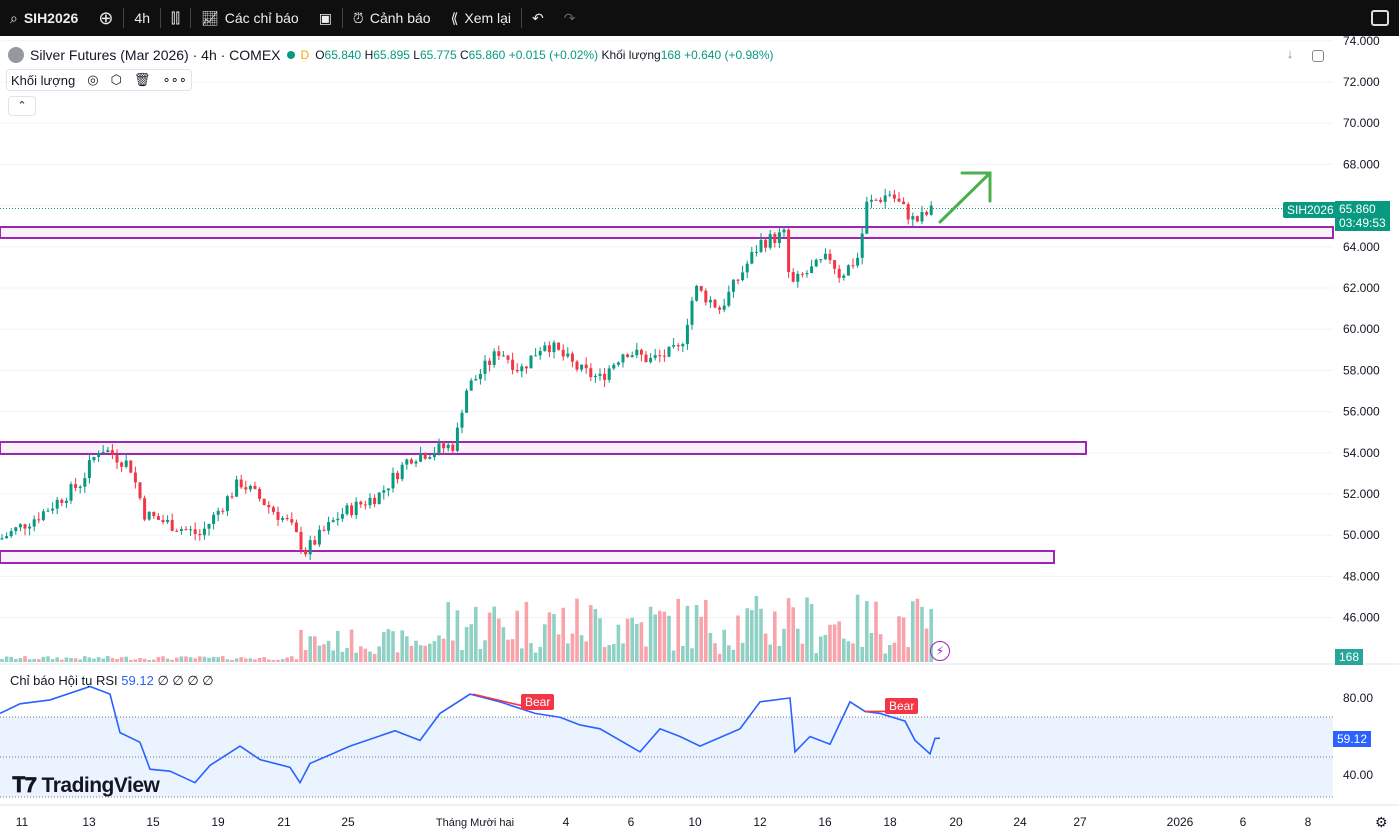  What do you see at coordinates (142, 18) in the screenshot?
I see `interval-button: 4h` at bounding box center [142, 18].